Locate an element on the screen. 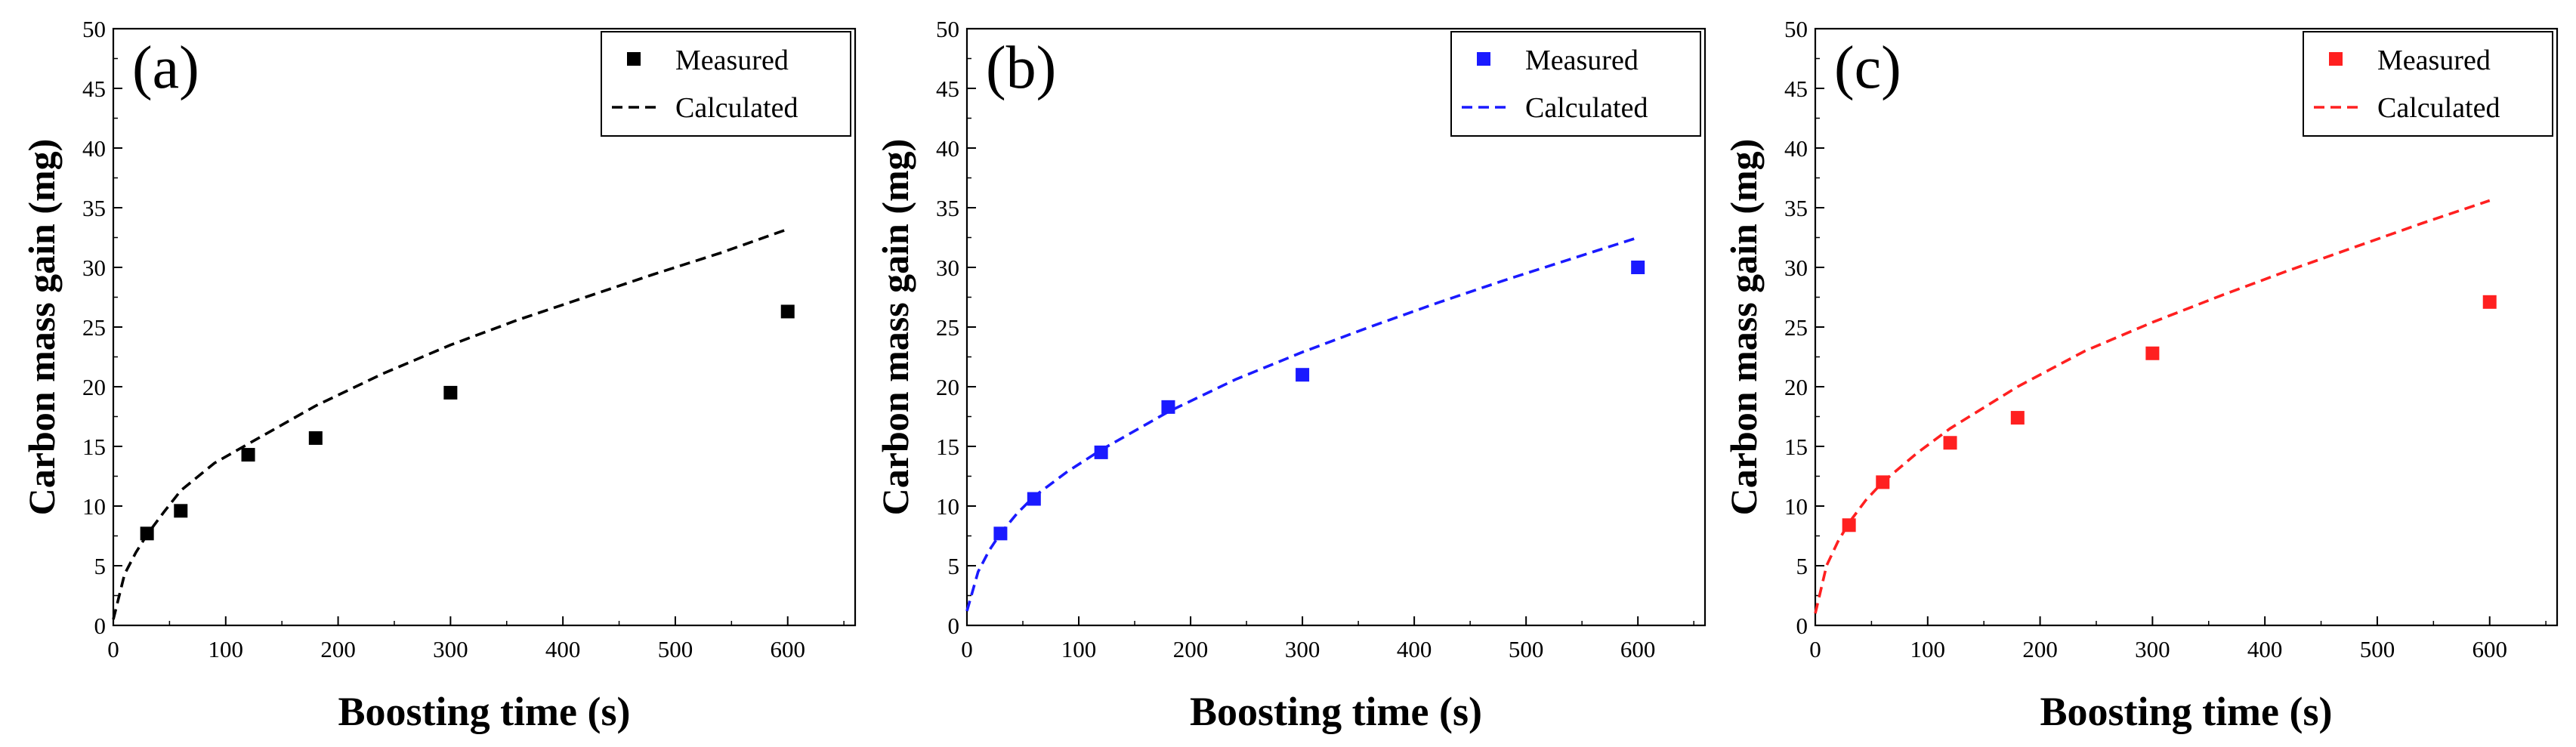 The width and height of the screenshot is (2576, 747). panel-label: (c) is located at coordinates (1867, 68).